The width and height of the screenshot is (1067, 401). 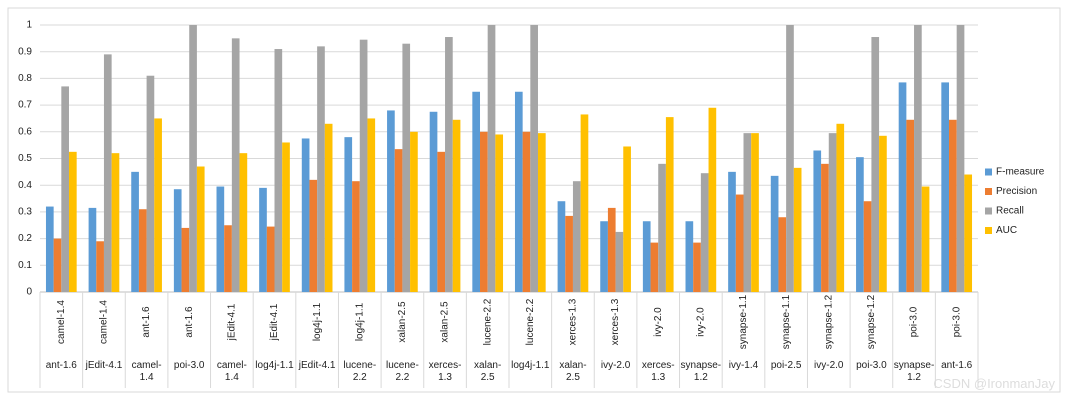 What do you see at coordinates (25, 212) in the screenshot?
I see `y-tick-label: 0.3` at bounding box center [25, 212].